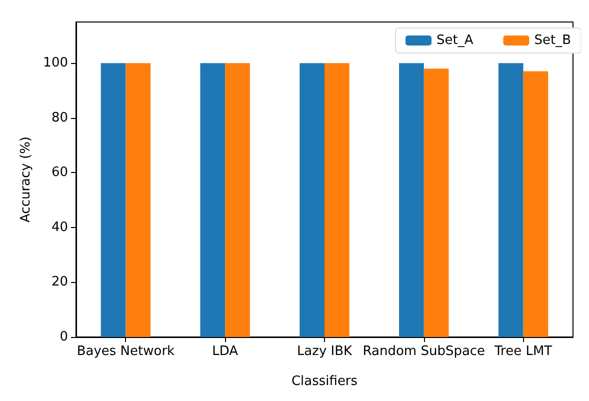  What do you see at coordinates (59, 282) in the screenshot?
I see `y-tick-label: 20` at bounding box center [59, 282].